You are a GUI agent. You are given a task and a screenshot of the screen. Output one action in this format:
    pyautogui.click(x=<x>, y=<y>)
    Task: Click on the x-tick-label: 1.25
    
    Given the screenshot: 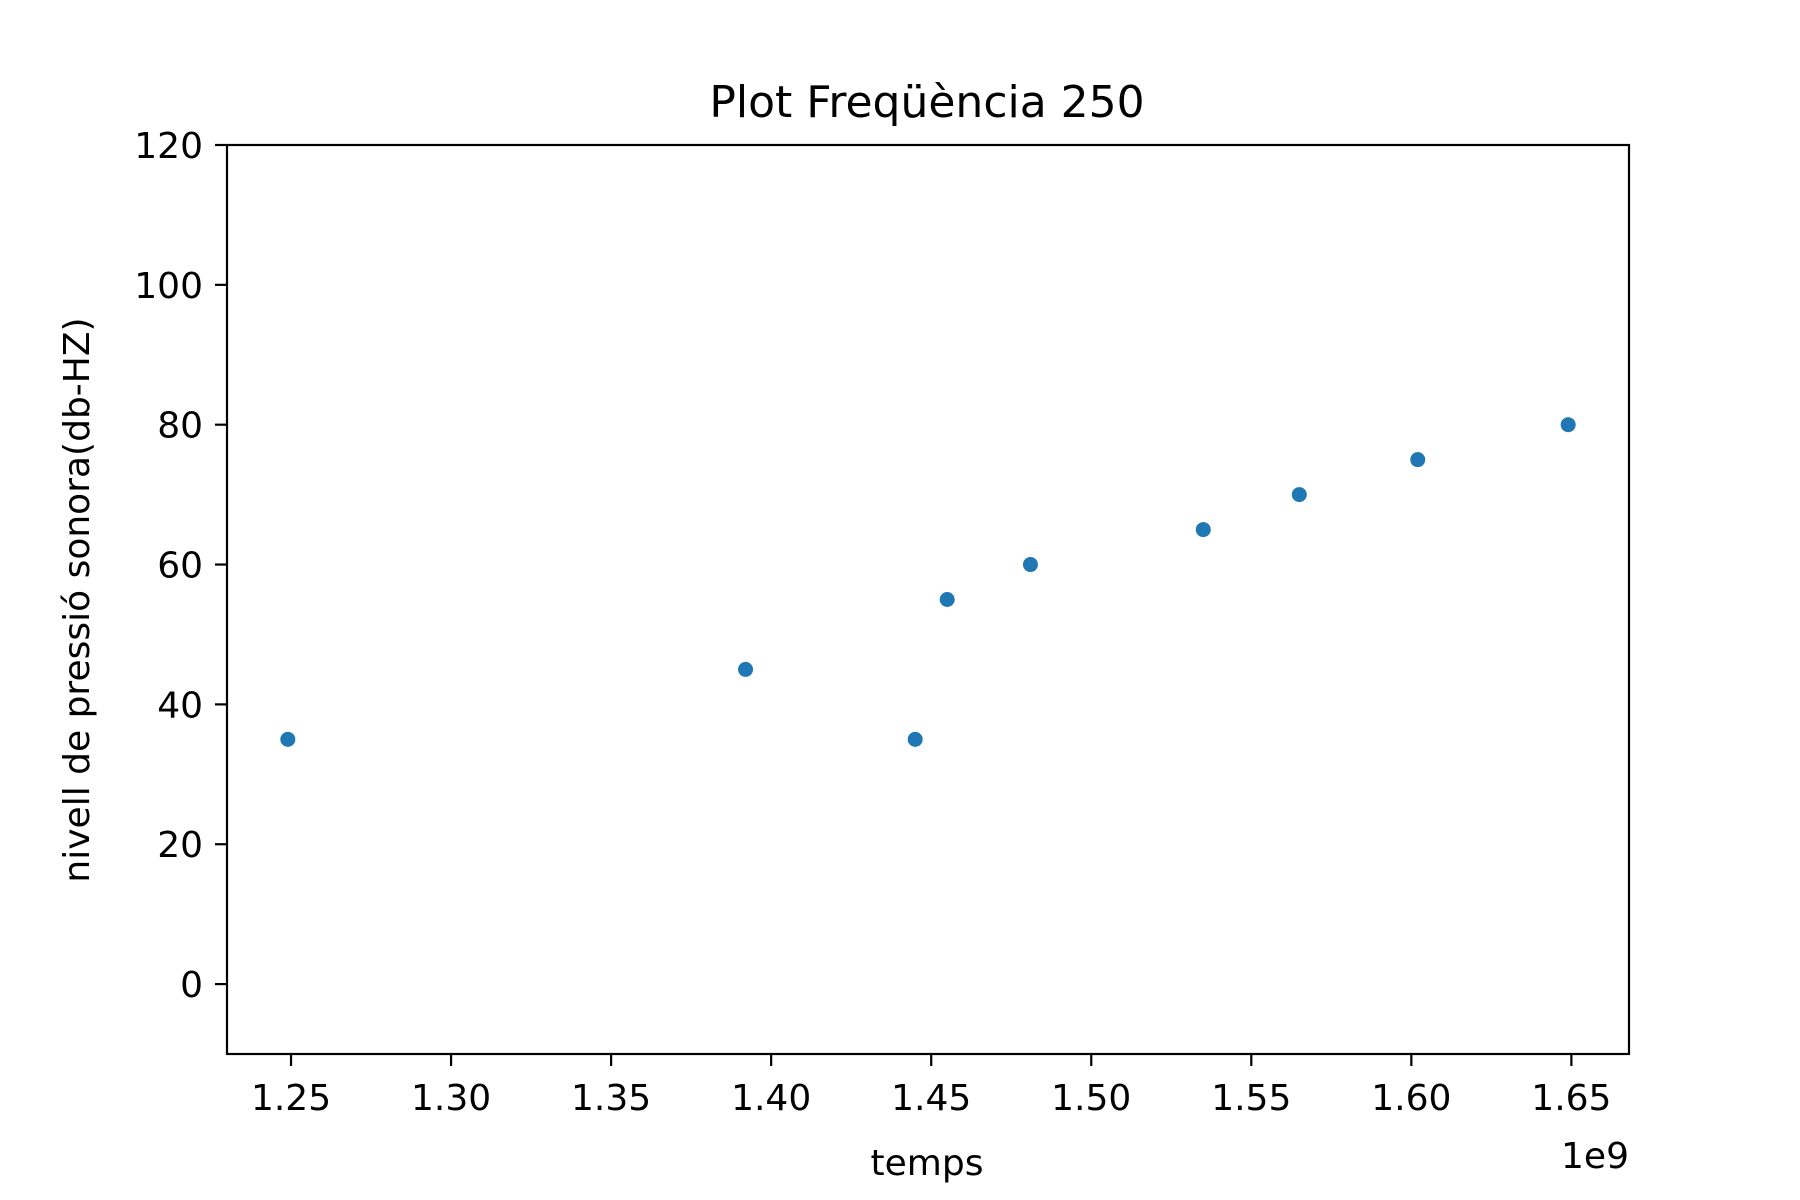 What is the action you would take?
    pyautogui.click(x=291, y=1098)
    